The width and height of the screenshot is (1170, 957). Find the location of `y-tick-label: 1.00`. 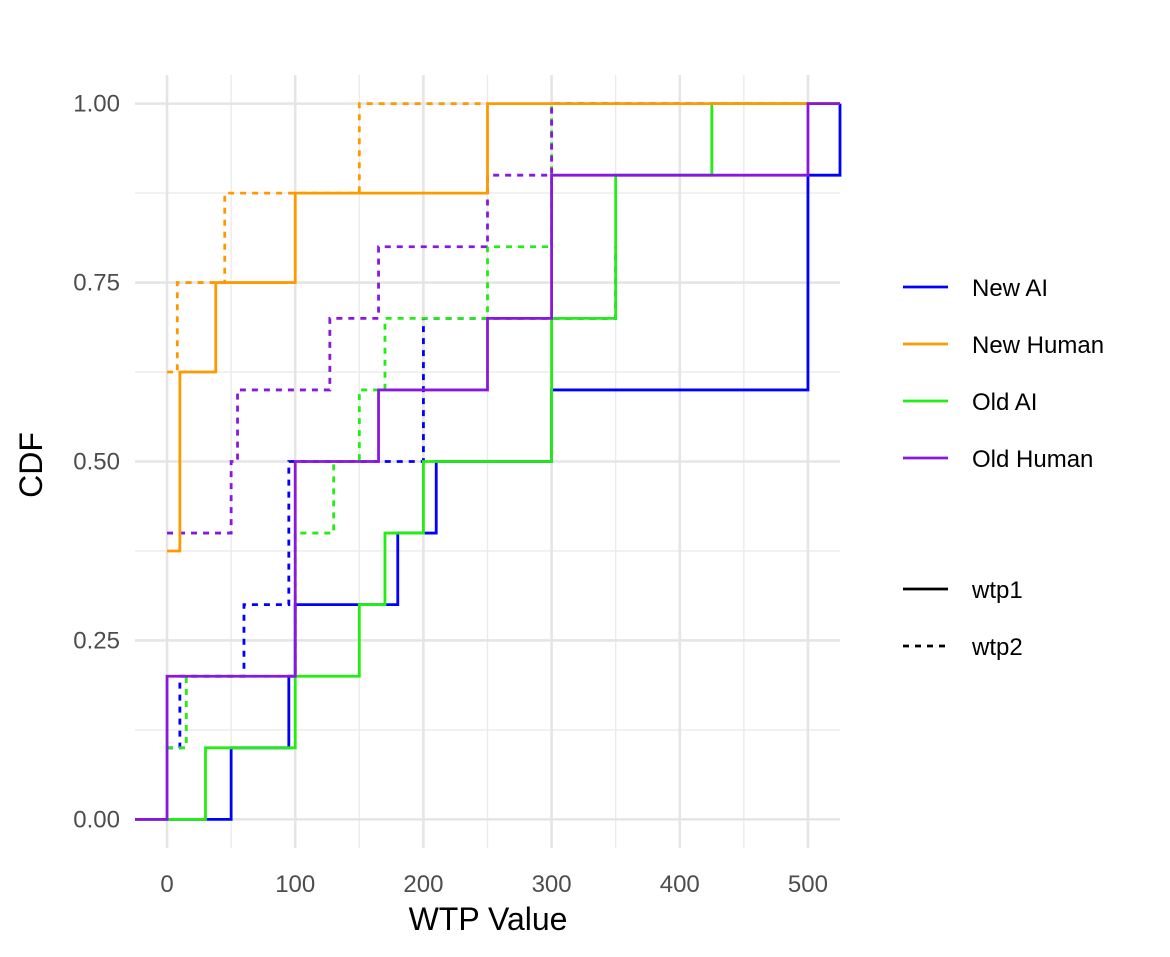

y-tick-label: 1.00 is located at coordinates (96, 104).